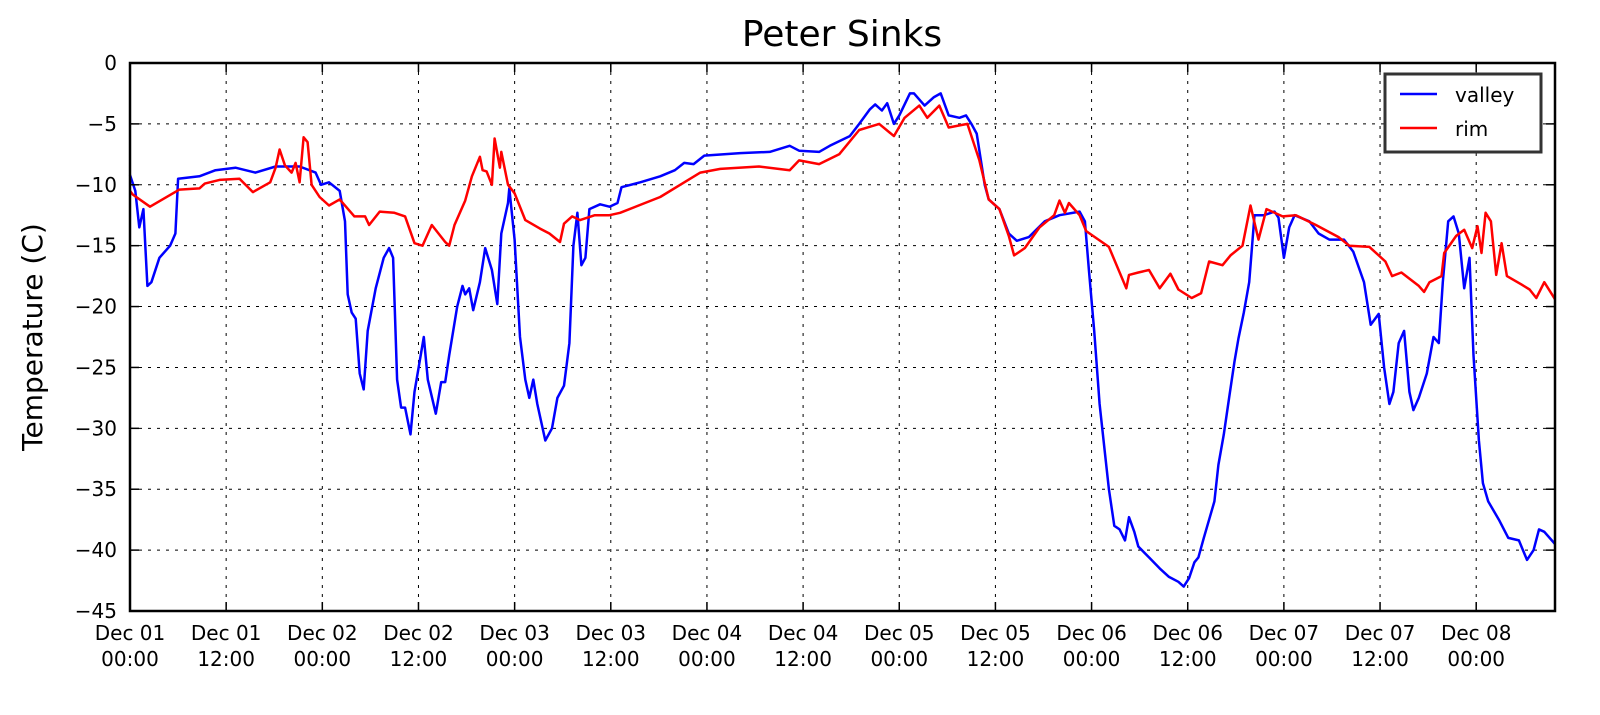 This screenshot has height=715, width=1600. What do you see at coordinates (96, 185) in the screenshot?
I see `y-tick-label: −10` at bounding box center [96, 185].